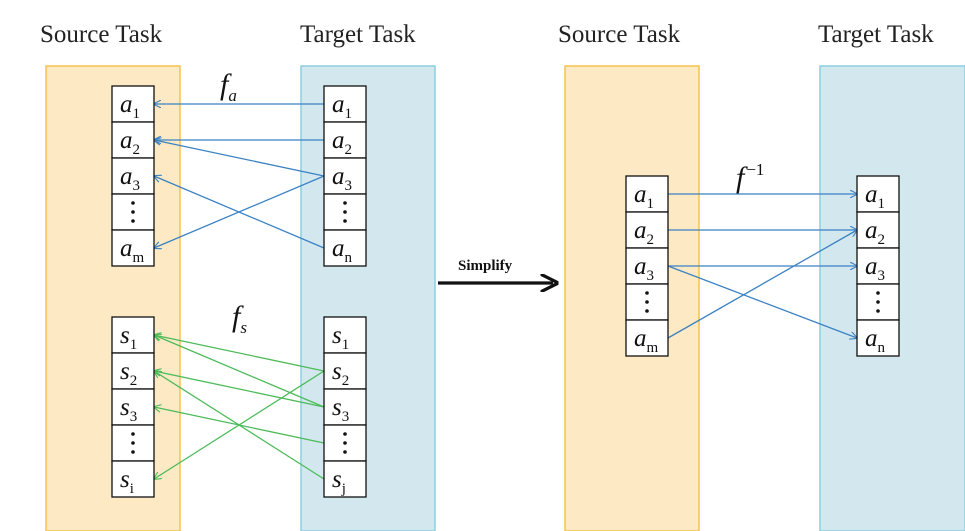  I want to click on variable-cell: an, so click(345, 248).